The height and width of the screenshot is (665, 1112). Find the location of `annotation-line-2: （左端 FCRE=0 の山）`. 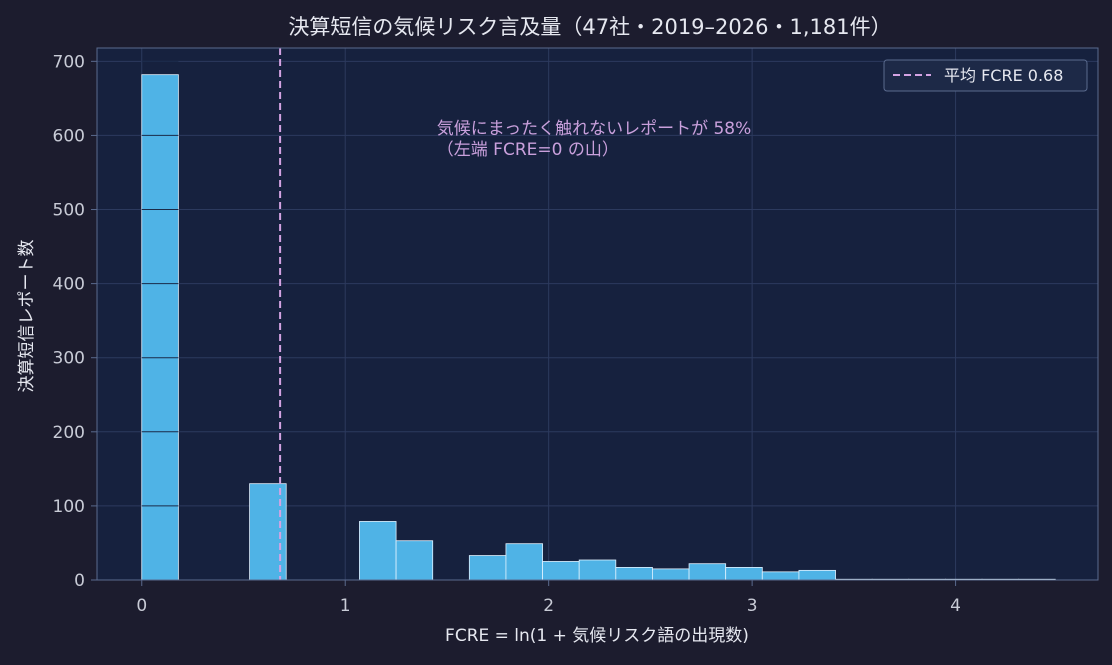

annotation-line-2: （左端 FCRE=0 の山） is located at coordinates (528, 150).